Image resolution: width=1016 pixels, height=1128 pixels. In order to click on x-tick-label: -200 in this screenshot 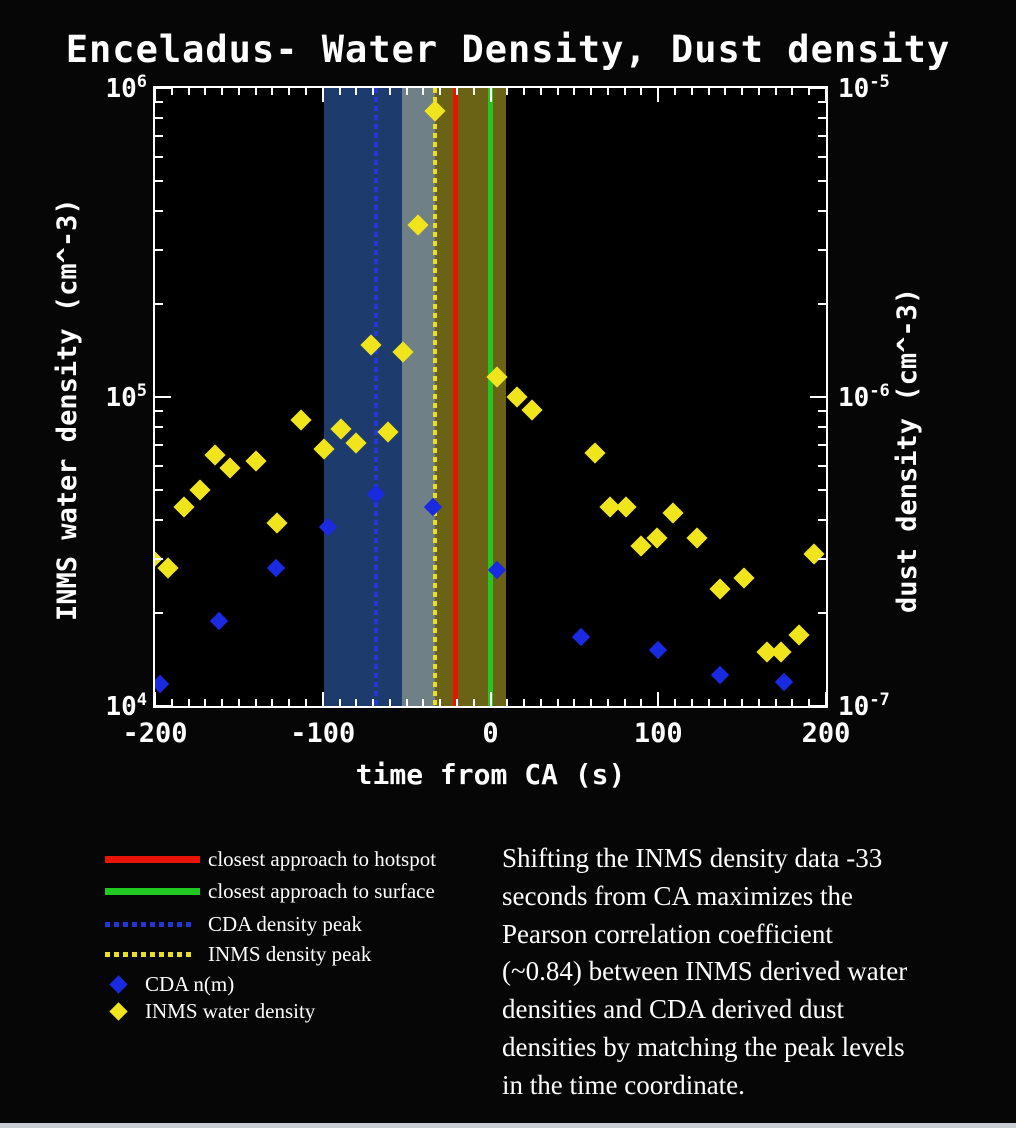, I will do `click(155, 733)`.